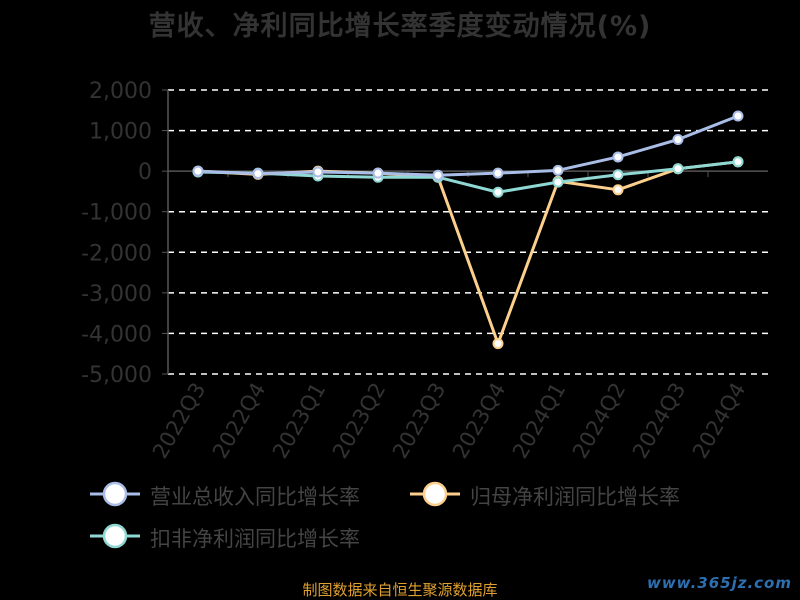  I want to click on legend-item-revenue: 营业总收入同比增长率, so click(255, 494).